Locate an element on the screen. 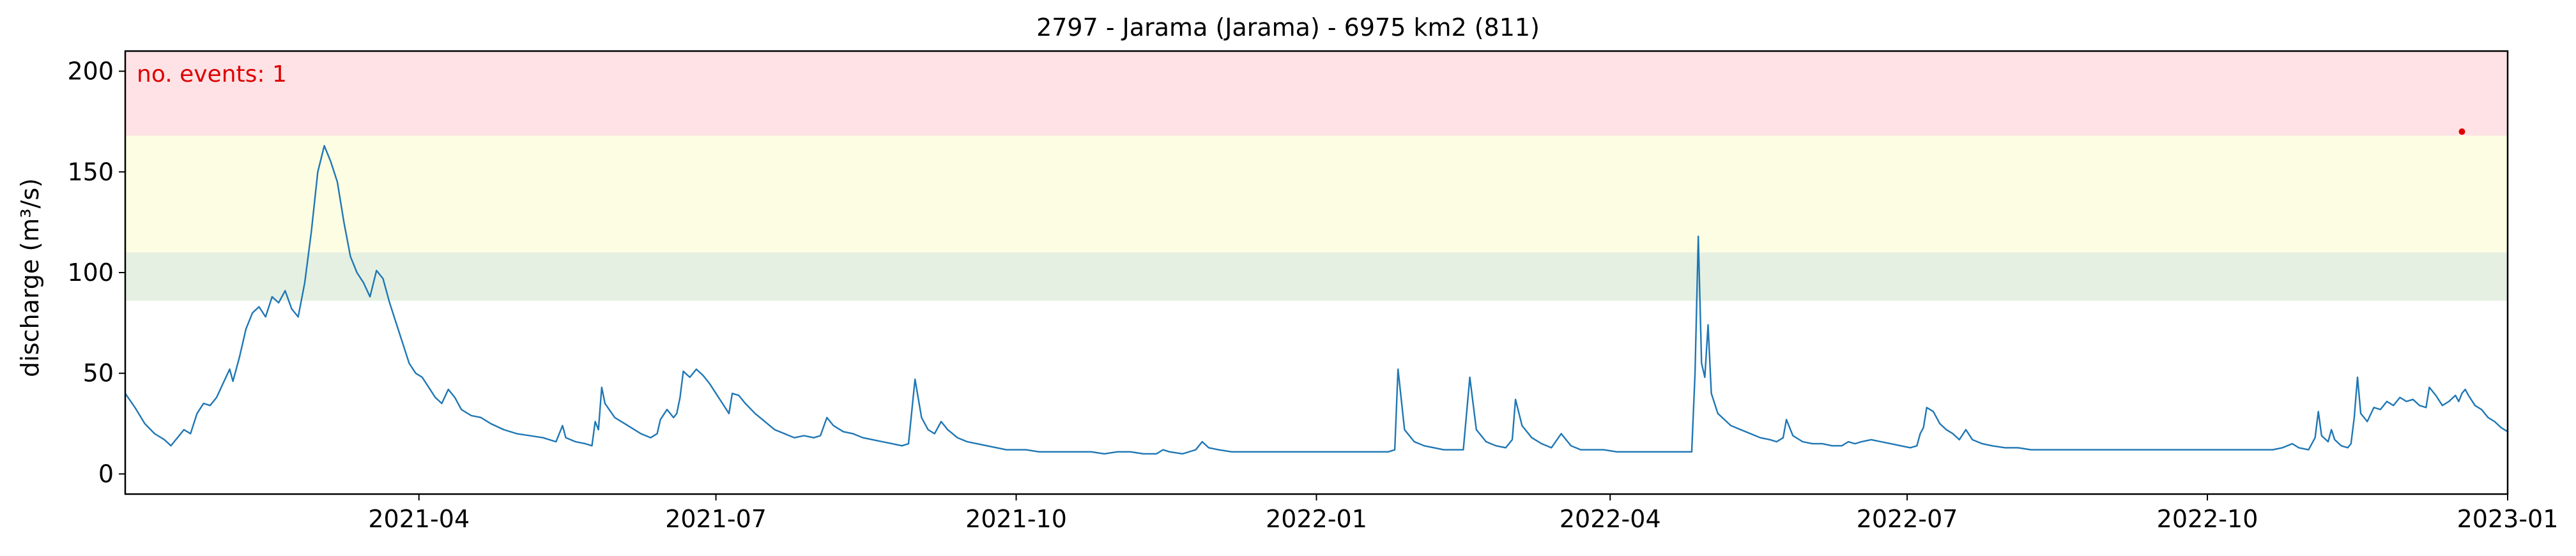  x-tick-label: 2021-10 is located at coordinates (1016, 519).